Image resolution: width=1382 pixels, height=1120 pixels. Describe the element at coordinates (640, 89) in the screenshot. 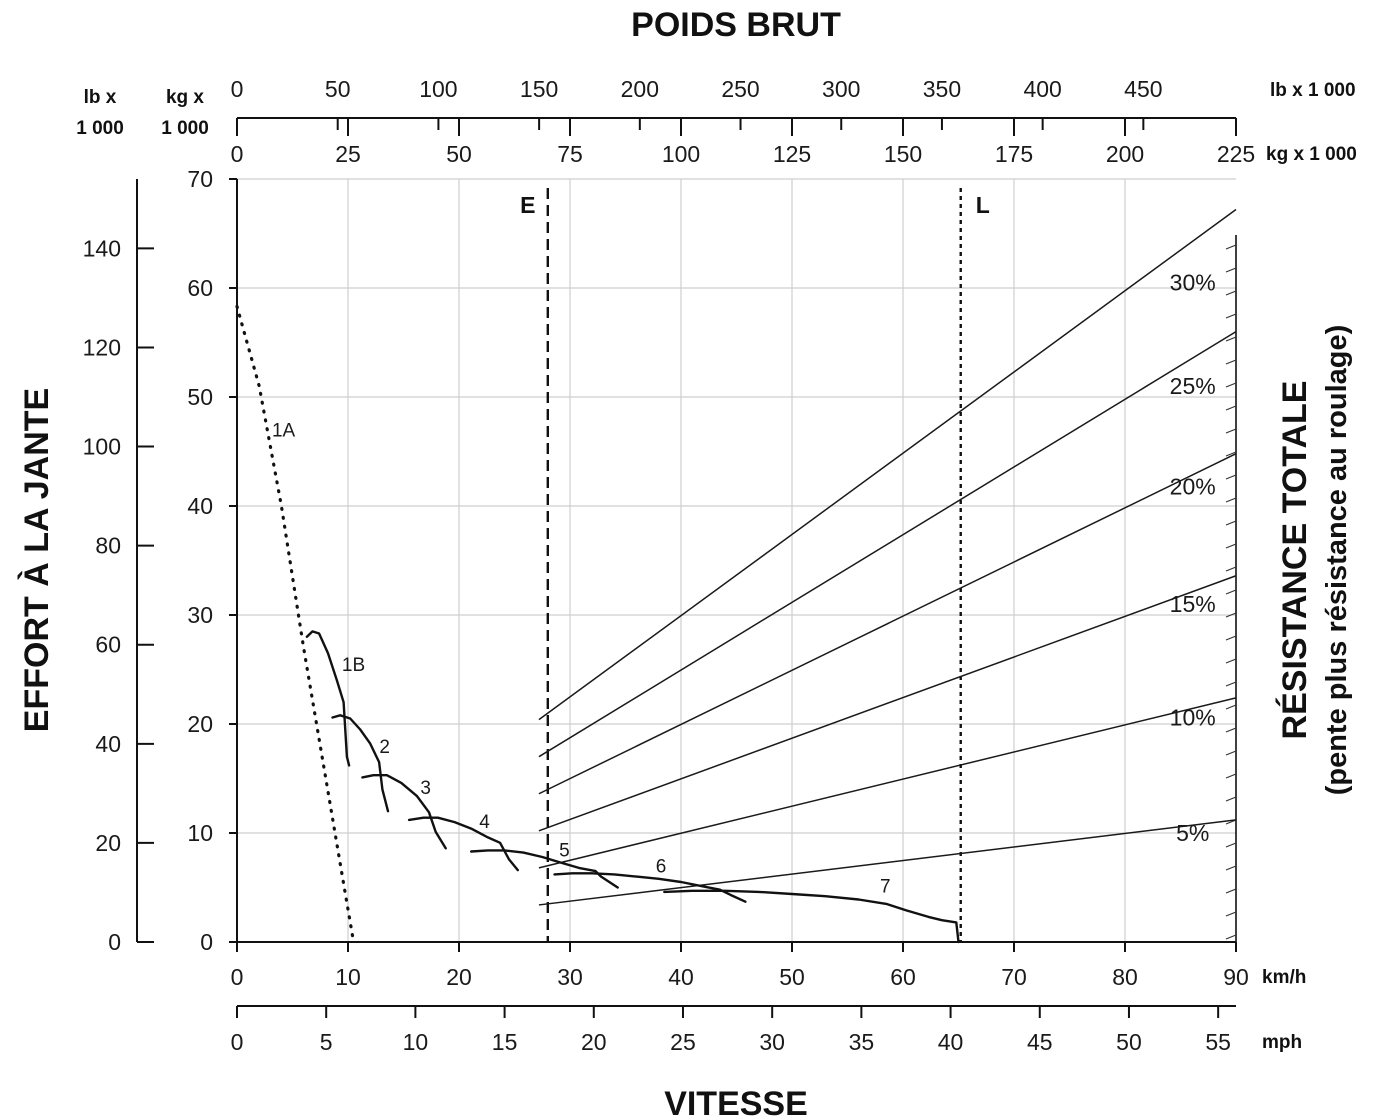

I see `top-lb-tick-label: 200` at that location.